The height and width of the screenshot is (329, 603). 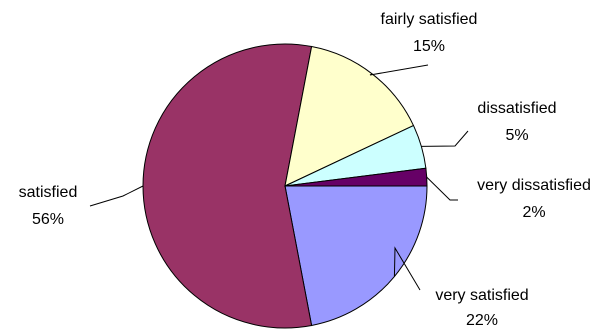 What do you see at coordinates (356, 256) in the screenshot?
I see `pie-slice-very-satisfied` at bounding box center [356, 256].